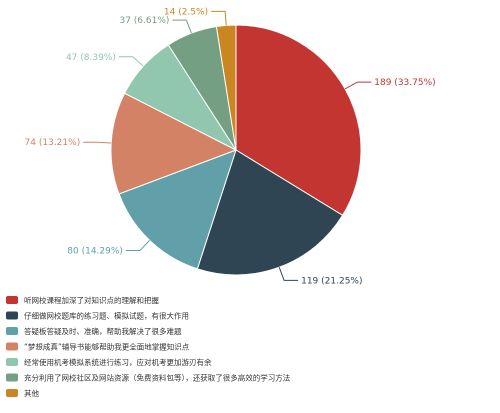  Describe the element at coordinates (95, 251) in the screenshot. I see `pie-data-label: 80 (14.29%)` at that location.